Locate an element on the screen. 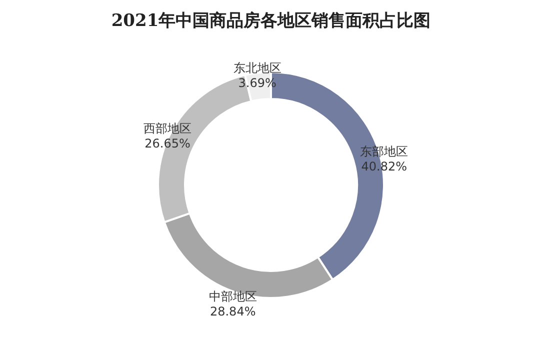 This screenshot has width=542, height=344. chart-title: 2021年中国商品房各地区销售面积占比图 is located at coordinates (271, 21).